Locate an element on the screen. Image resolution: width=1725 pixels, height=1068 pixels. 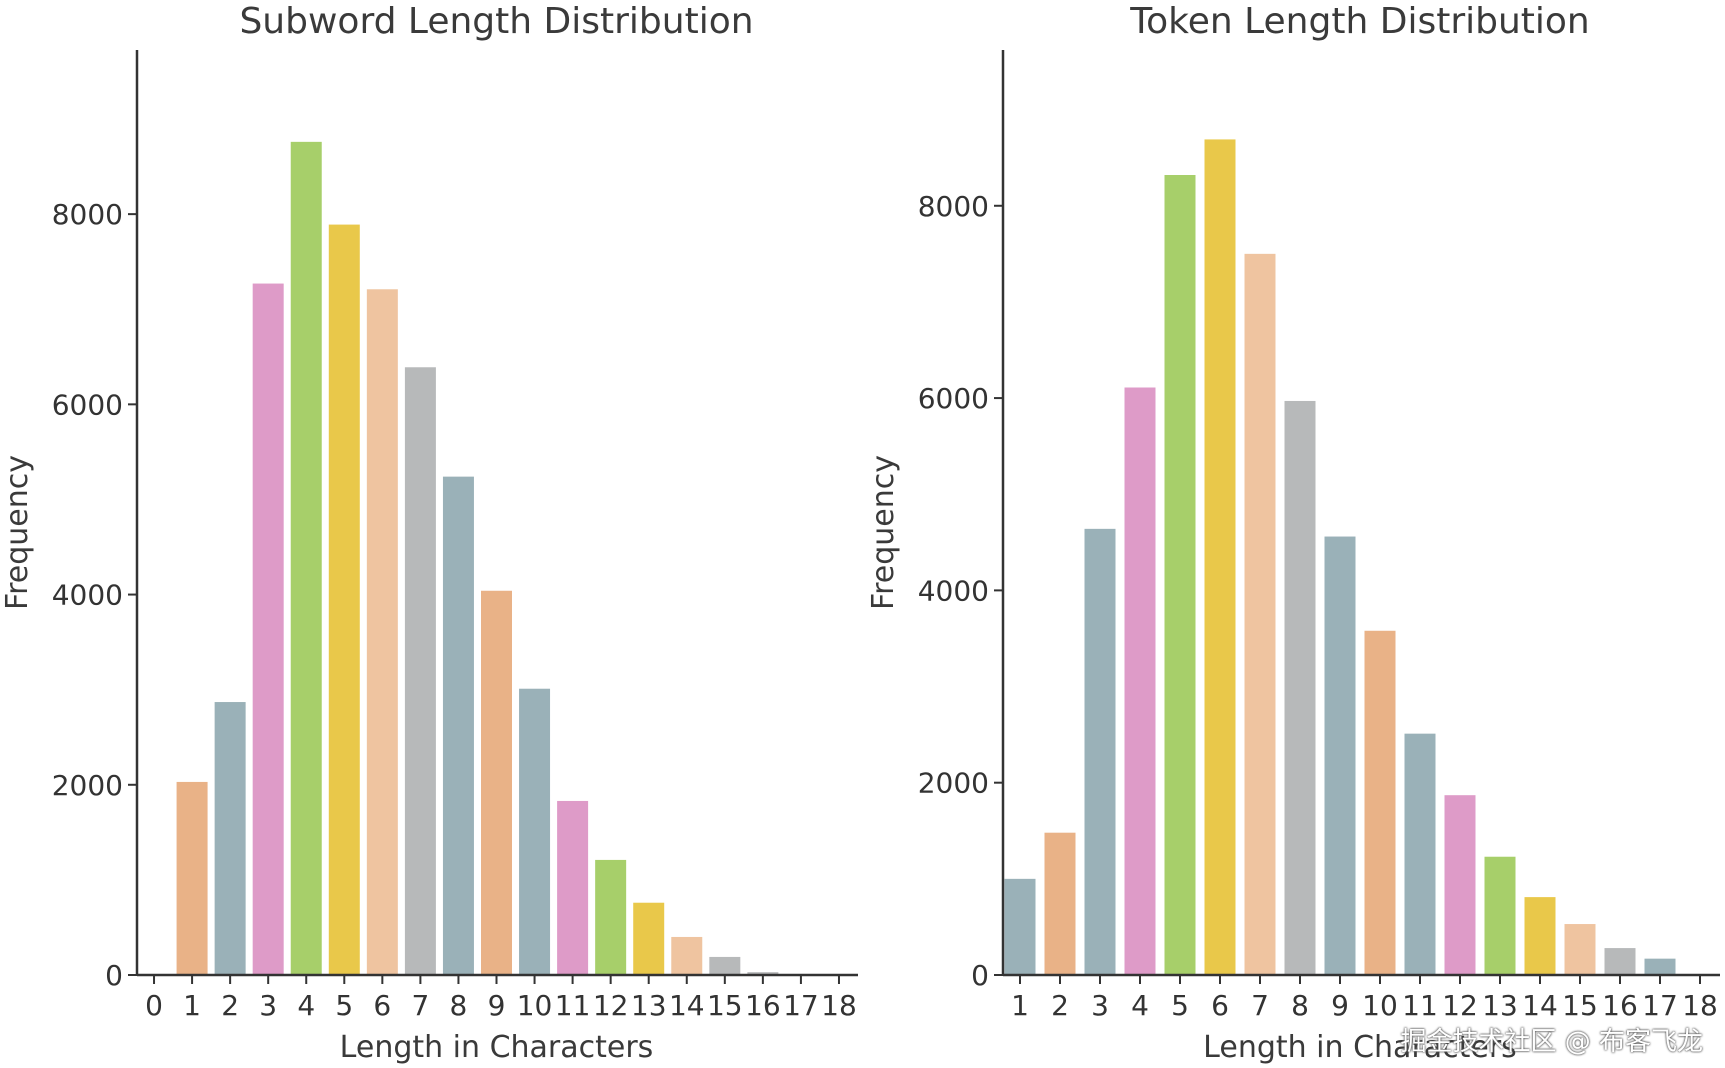
x-tick-label: 0 is located at coordinates (154, 1005).